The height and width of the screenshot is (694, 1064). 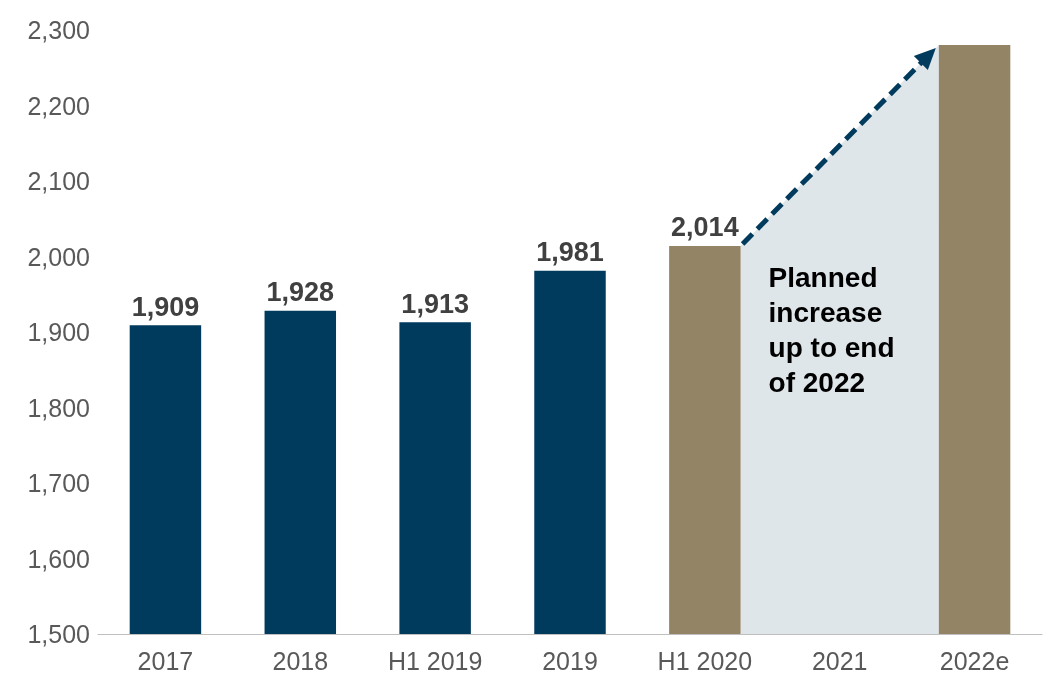 I want to click on y-tick-label: 2,200, so click(x=58, y=105).